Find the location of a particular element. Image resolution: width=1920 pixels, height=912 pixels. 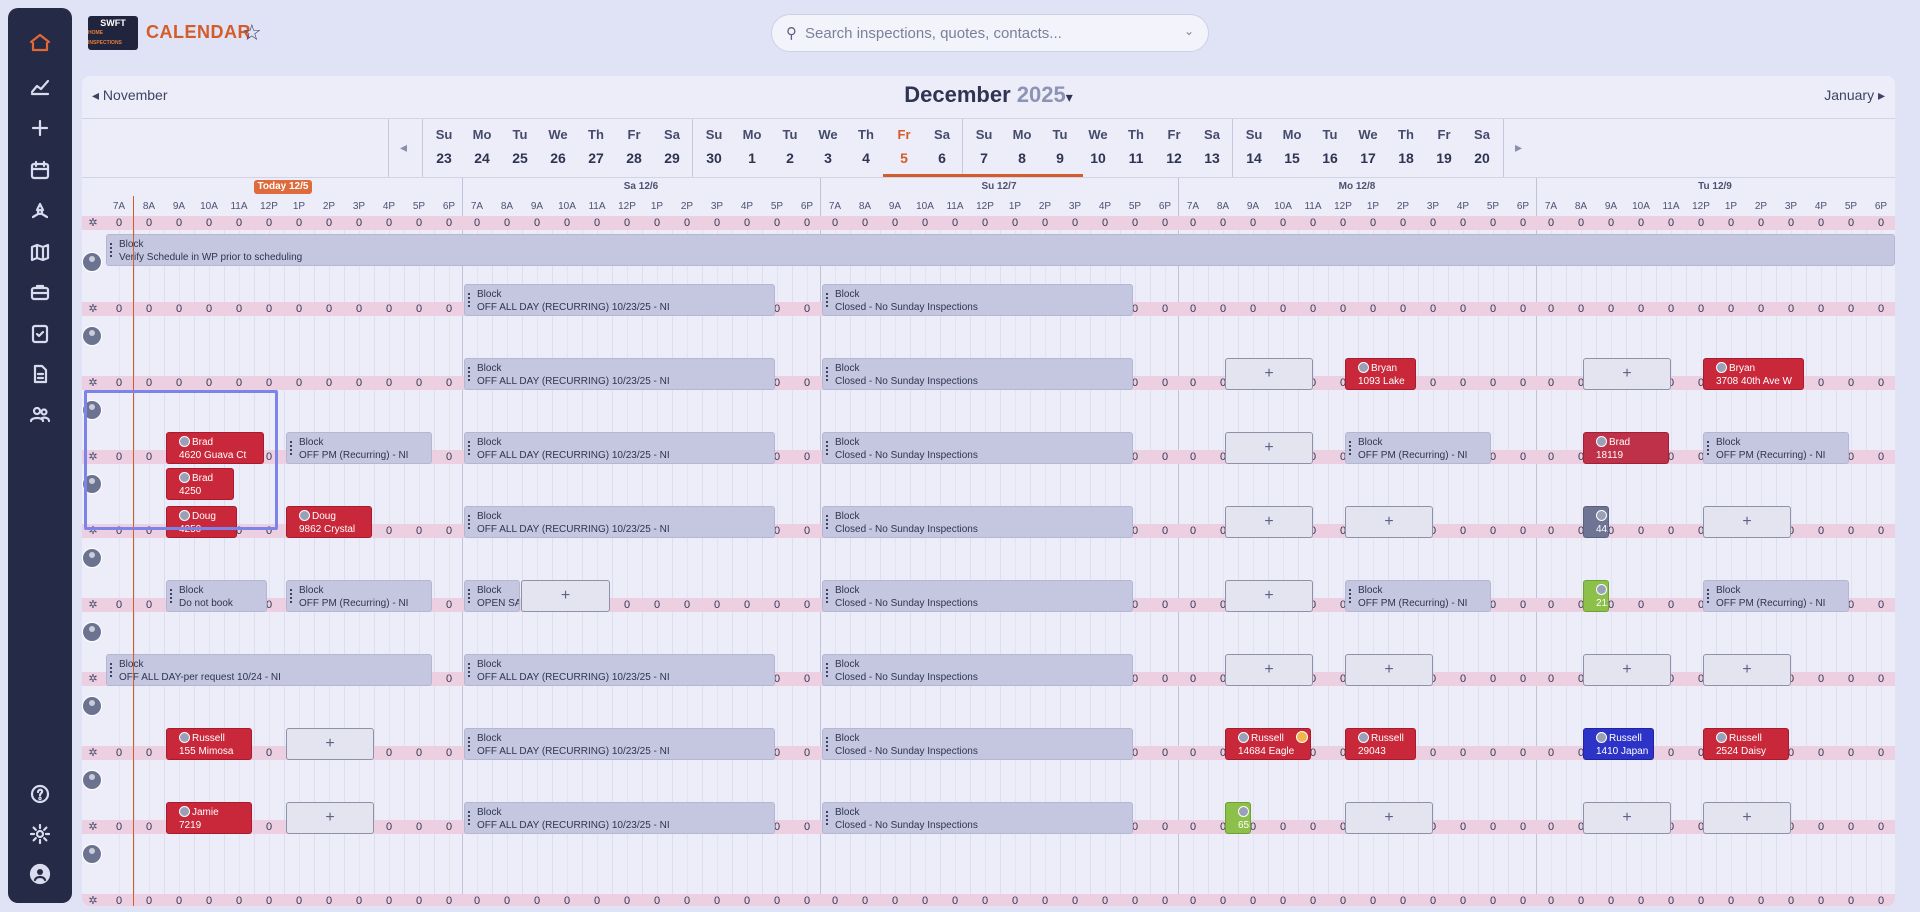

radiation-icon is located at coordinates (40, 212).